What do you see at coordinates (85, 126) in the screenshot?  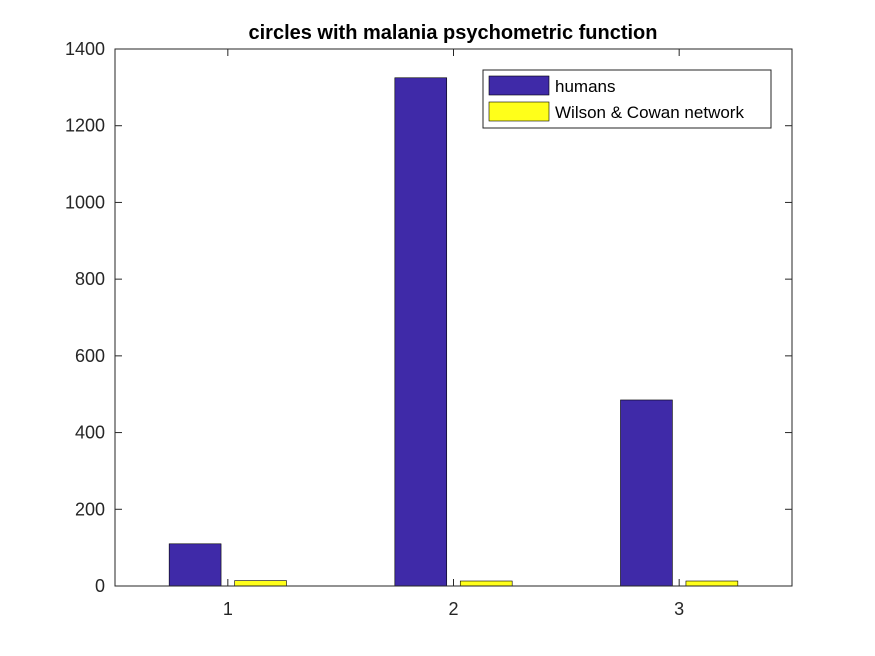 I see `y-tick-label: 1200` at bounding box center [85, 126].